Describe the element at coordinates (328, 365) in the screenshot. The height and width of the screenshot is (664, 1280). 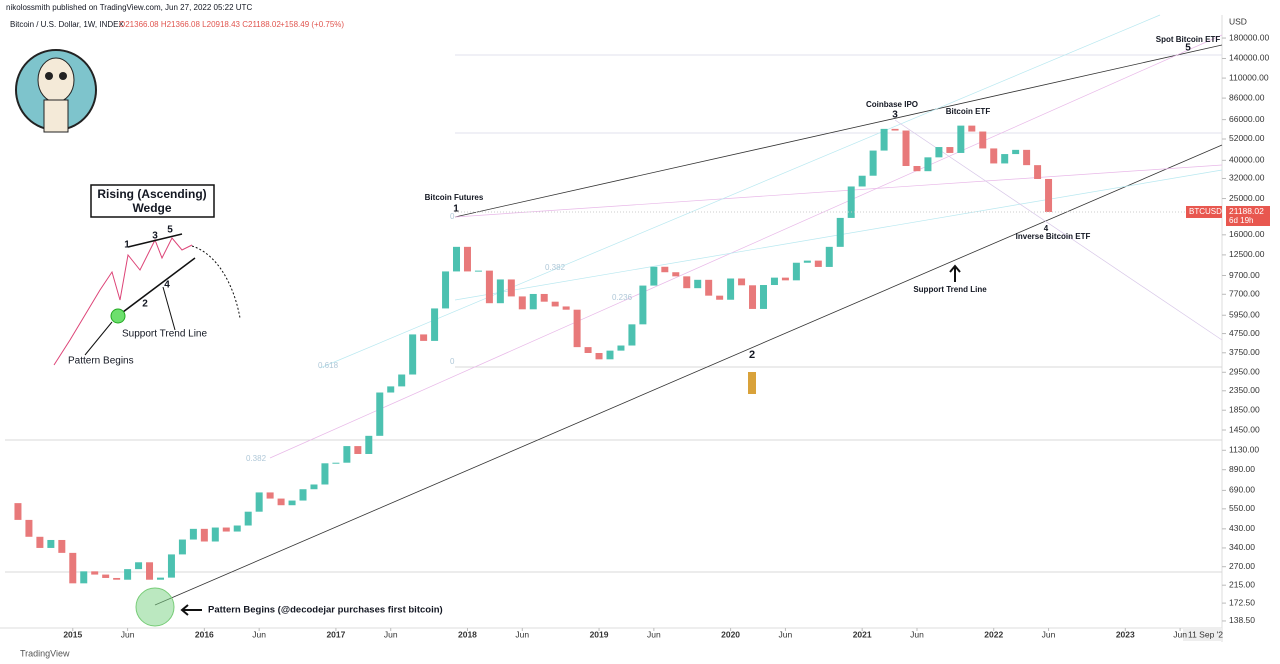
I see `fib-label: 0.618` at that location.